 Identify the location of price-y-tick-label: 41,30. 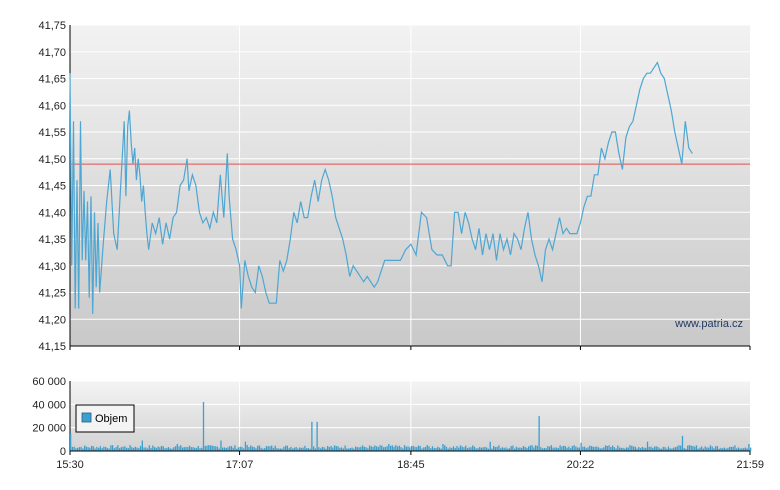
(52, 267).